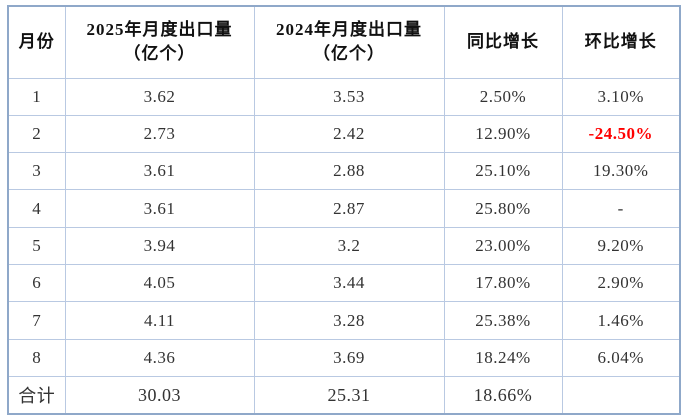  Describe the element at coordinates (503, 96) in the screenshot. I see `cell-yoy: 2.50%` at that location.